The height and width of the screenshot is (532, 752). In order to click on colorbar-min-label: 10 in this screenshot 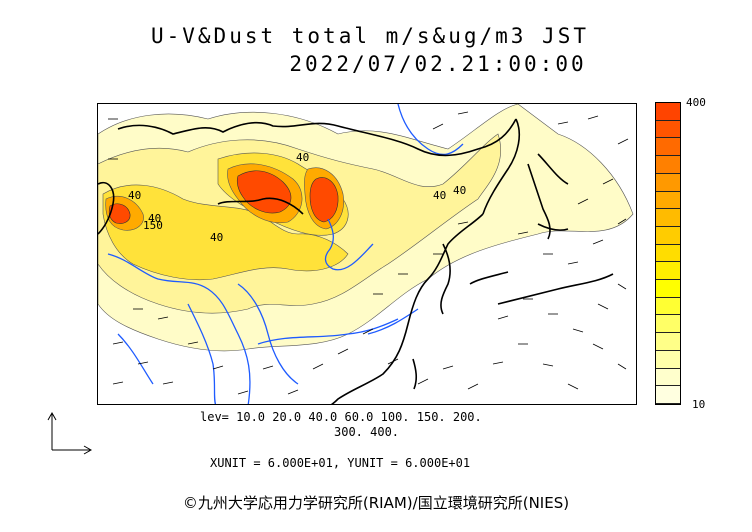, I will do `click(699, 404)`.